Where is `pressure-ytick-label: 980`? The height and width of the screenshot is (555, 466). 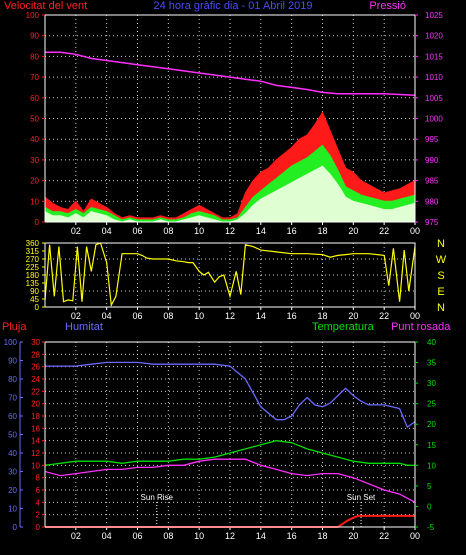
pressure-ytick-label: 980 is located at coordinates (432, 201).